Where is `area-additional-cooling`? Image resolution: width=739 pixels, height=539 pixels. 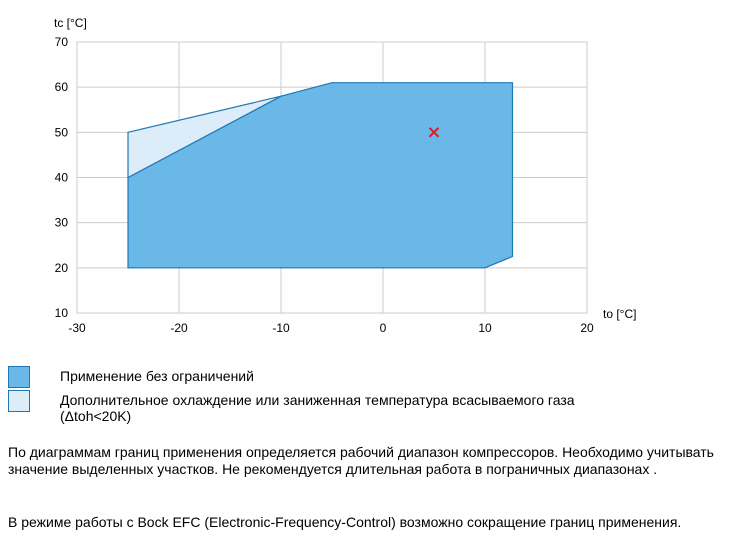 area-additional-cooling is located at coordinates (204, 137).